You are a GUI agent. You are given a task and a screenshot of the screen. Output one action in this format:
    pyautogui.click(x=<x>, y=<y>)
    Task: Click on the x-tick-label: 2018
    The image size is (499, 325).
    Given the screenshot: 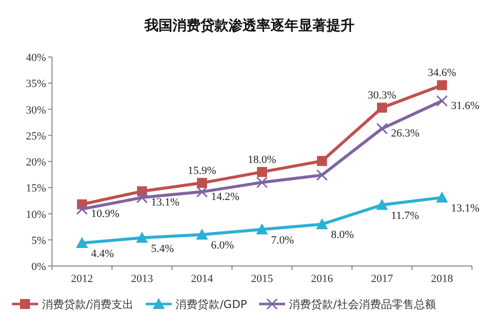 What is the action you would take?
    pyautogui.click(x=442, y=279)
    